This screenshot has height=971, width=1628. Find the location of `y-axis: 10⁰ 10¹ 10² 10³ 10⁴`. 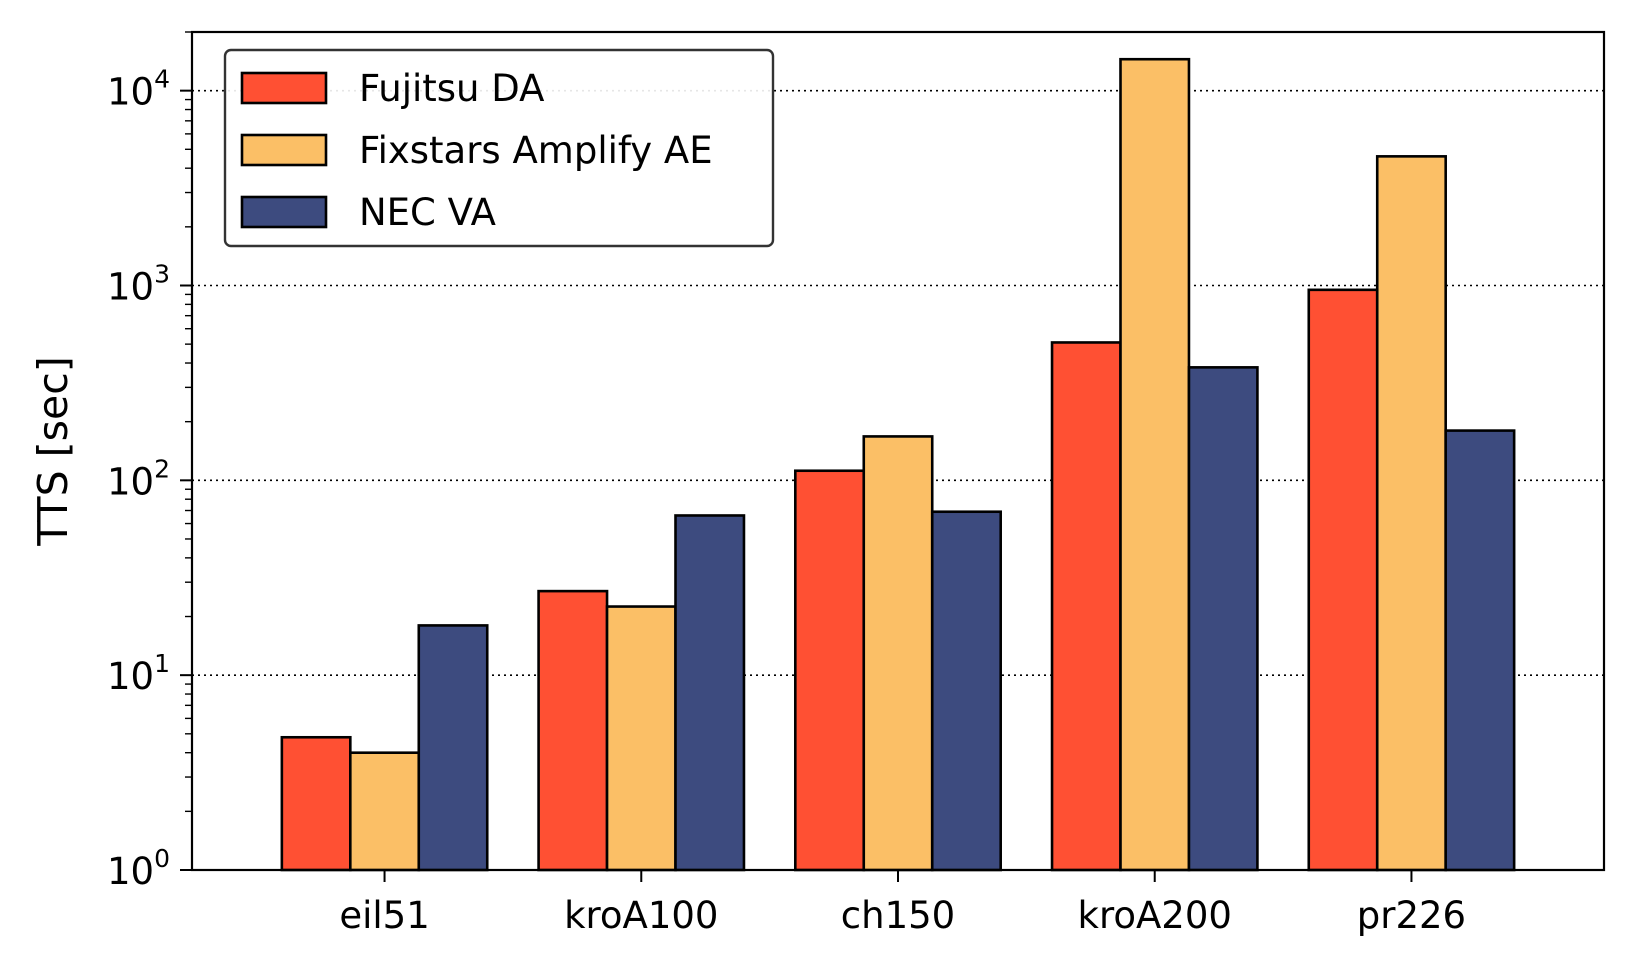

y-axis: 10⁰ 10¹ 10² 10³ 10⁴ is located at coordinates (149, 462).